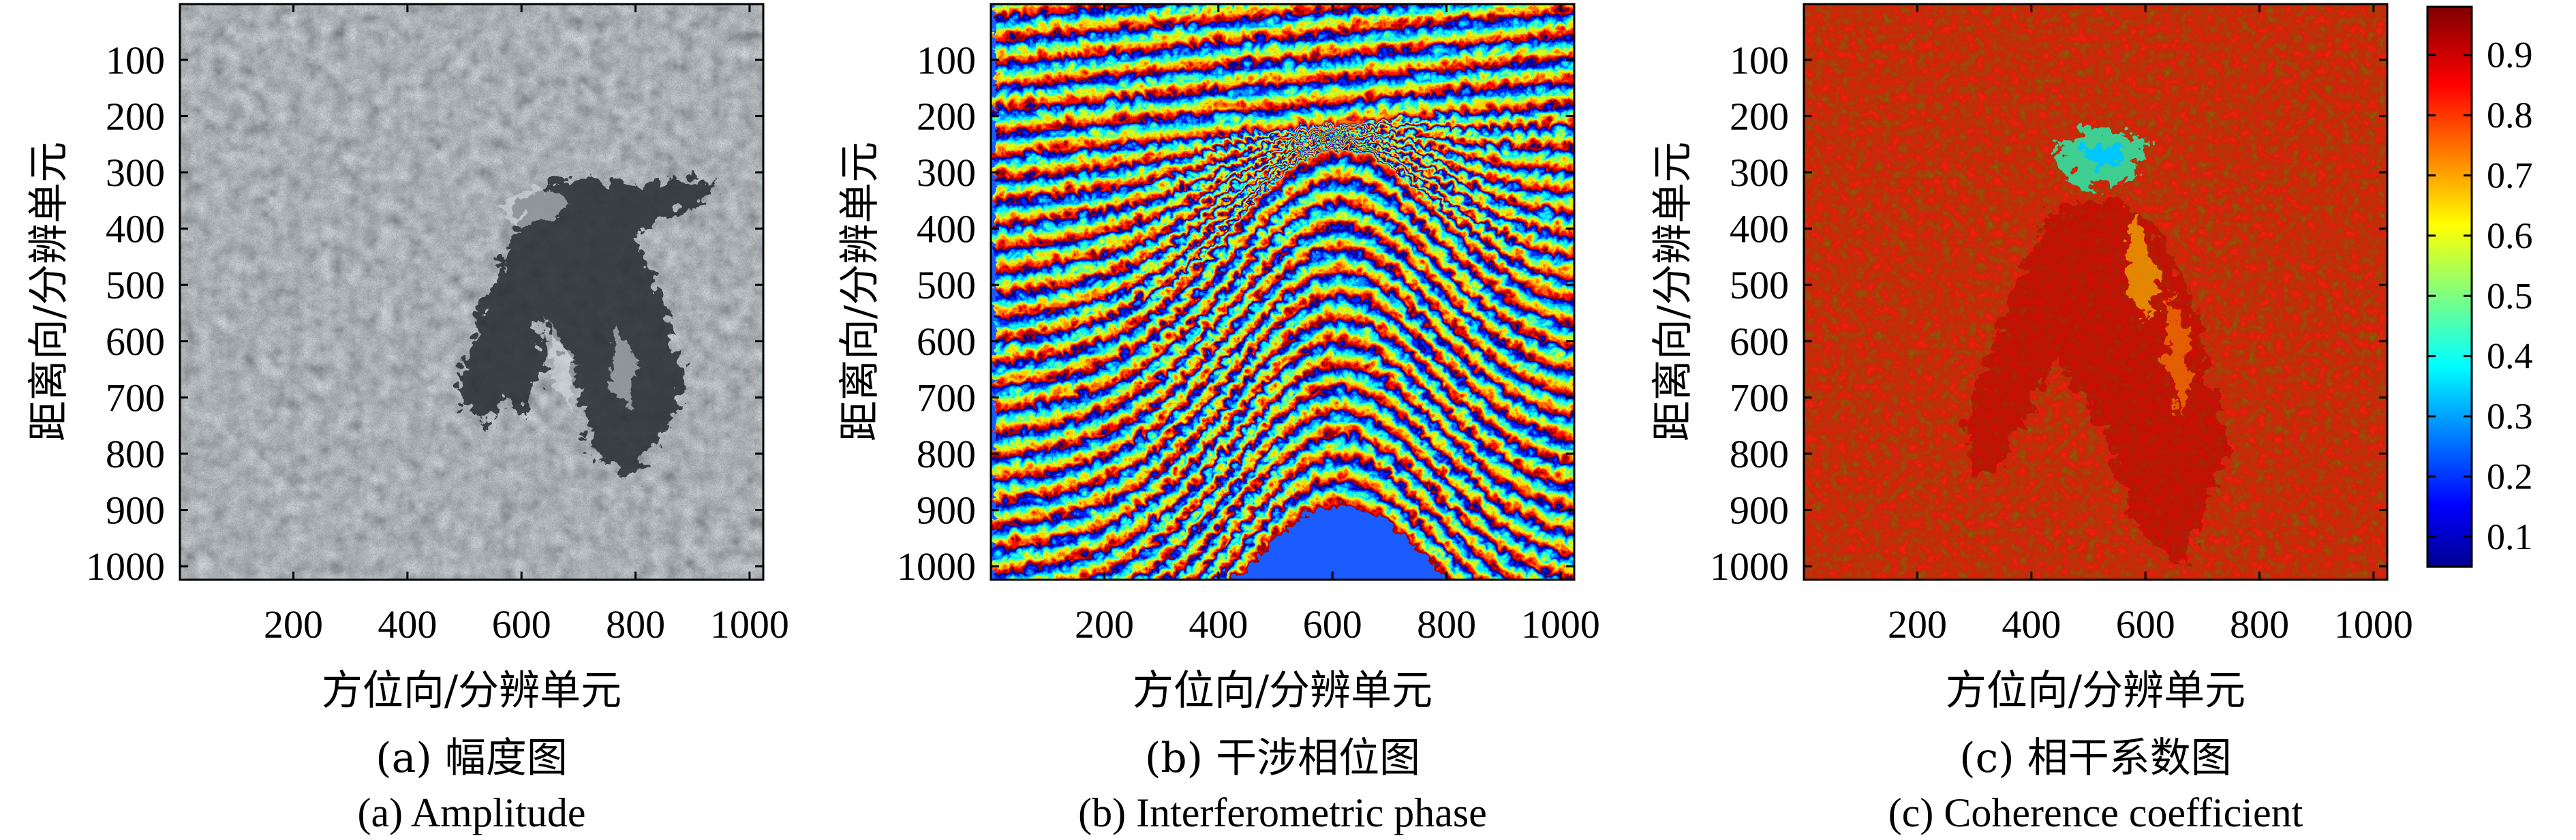  What do you see at coordinates (946, 342) in the screenshot?
I see `ytick-label: 600` at bounding box center [946, 342].